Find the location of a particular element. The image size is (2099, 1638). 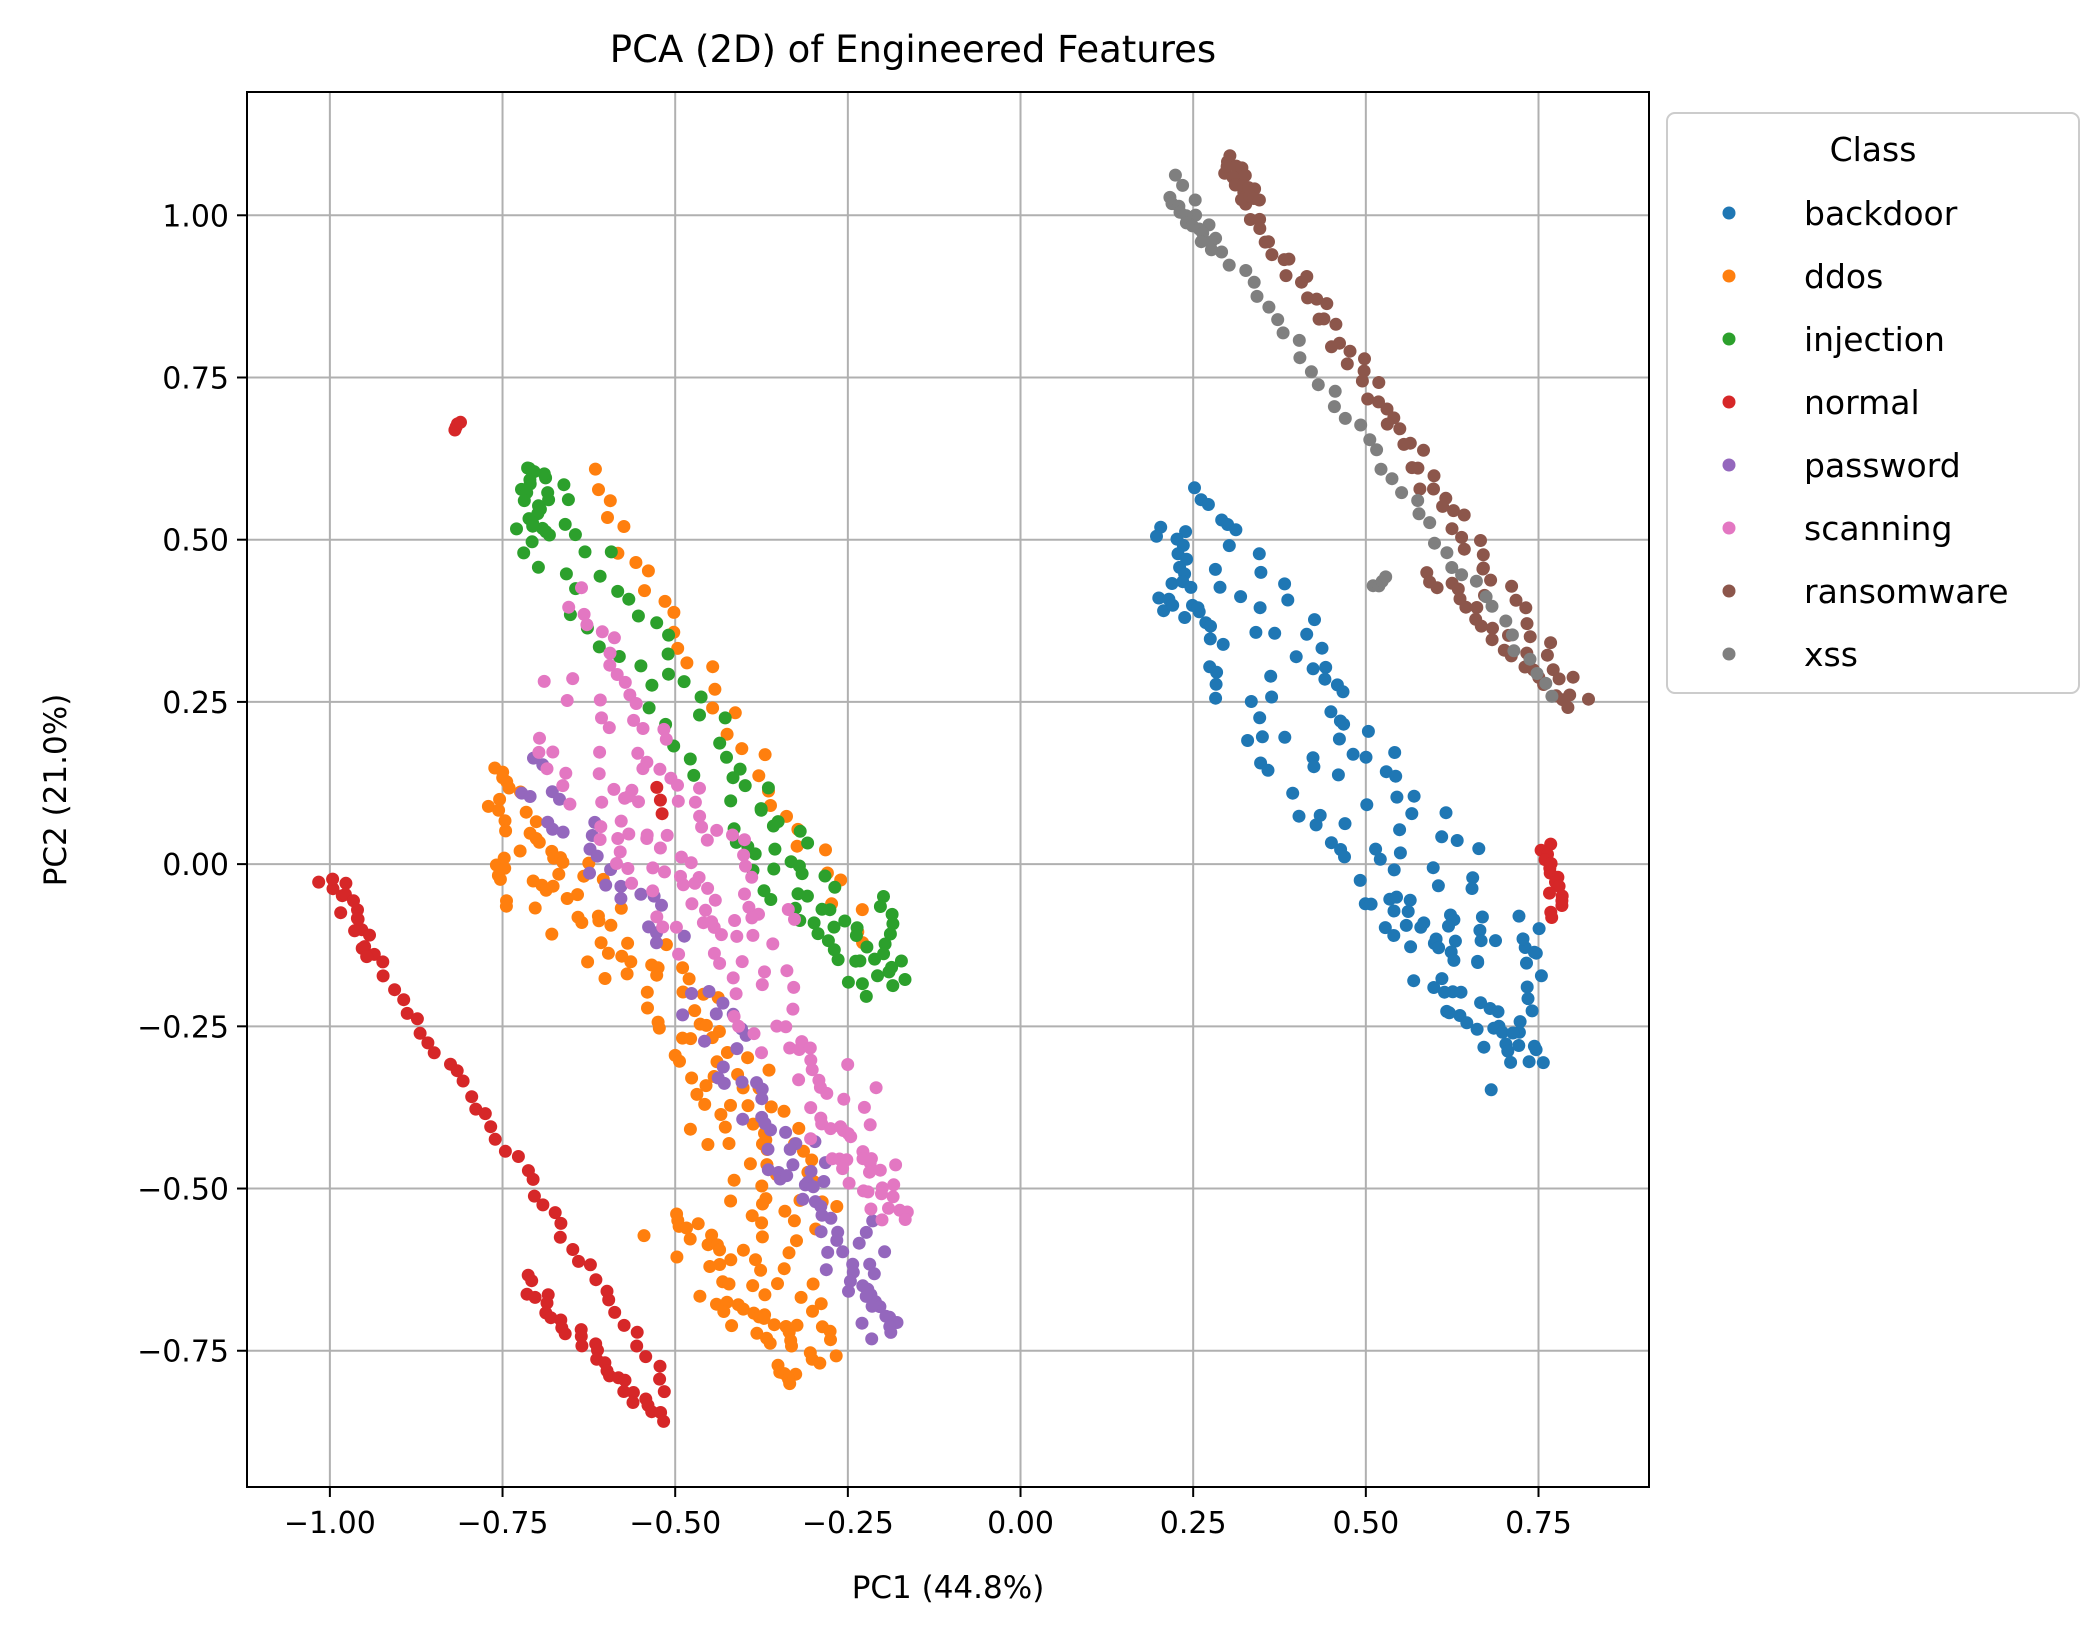

y-tick-label: 0.25 is located at coordinates (195, 703).